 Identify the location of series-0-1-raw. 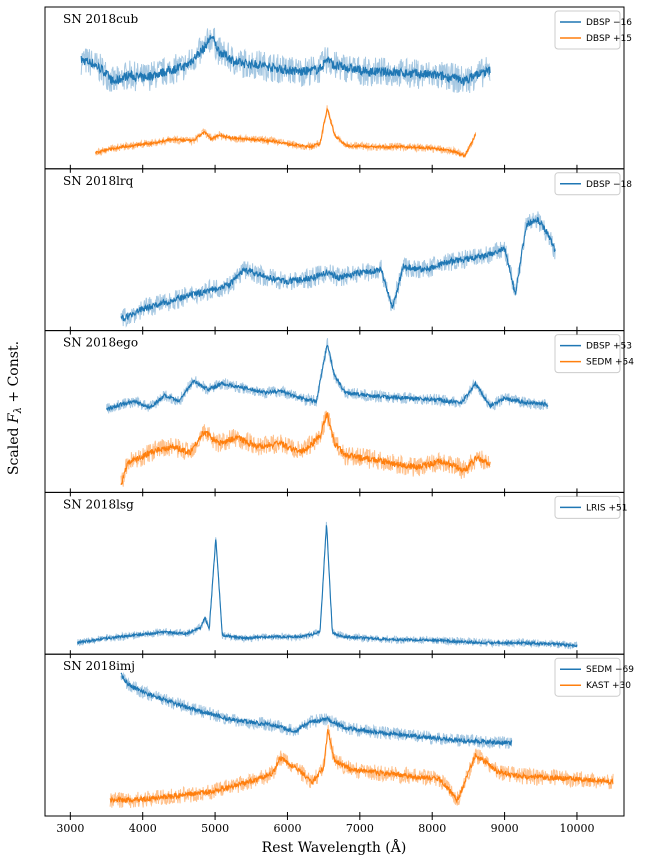
(286, 131).